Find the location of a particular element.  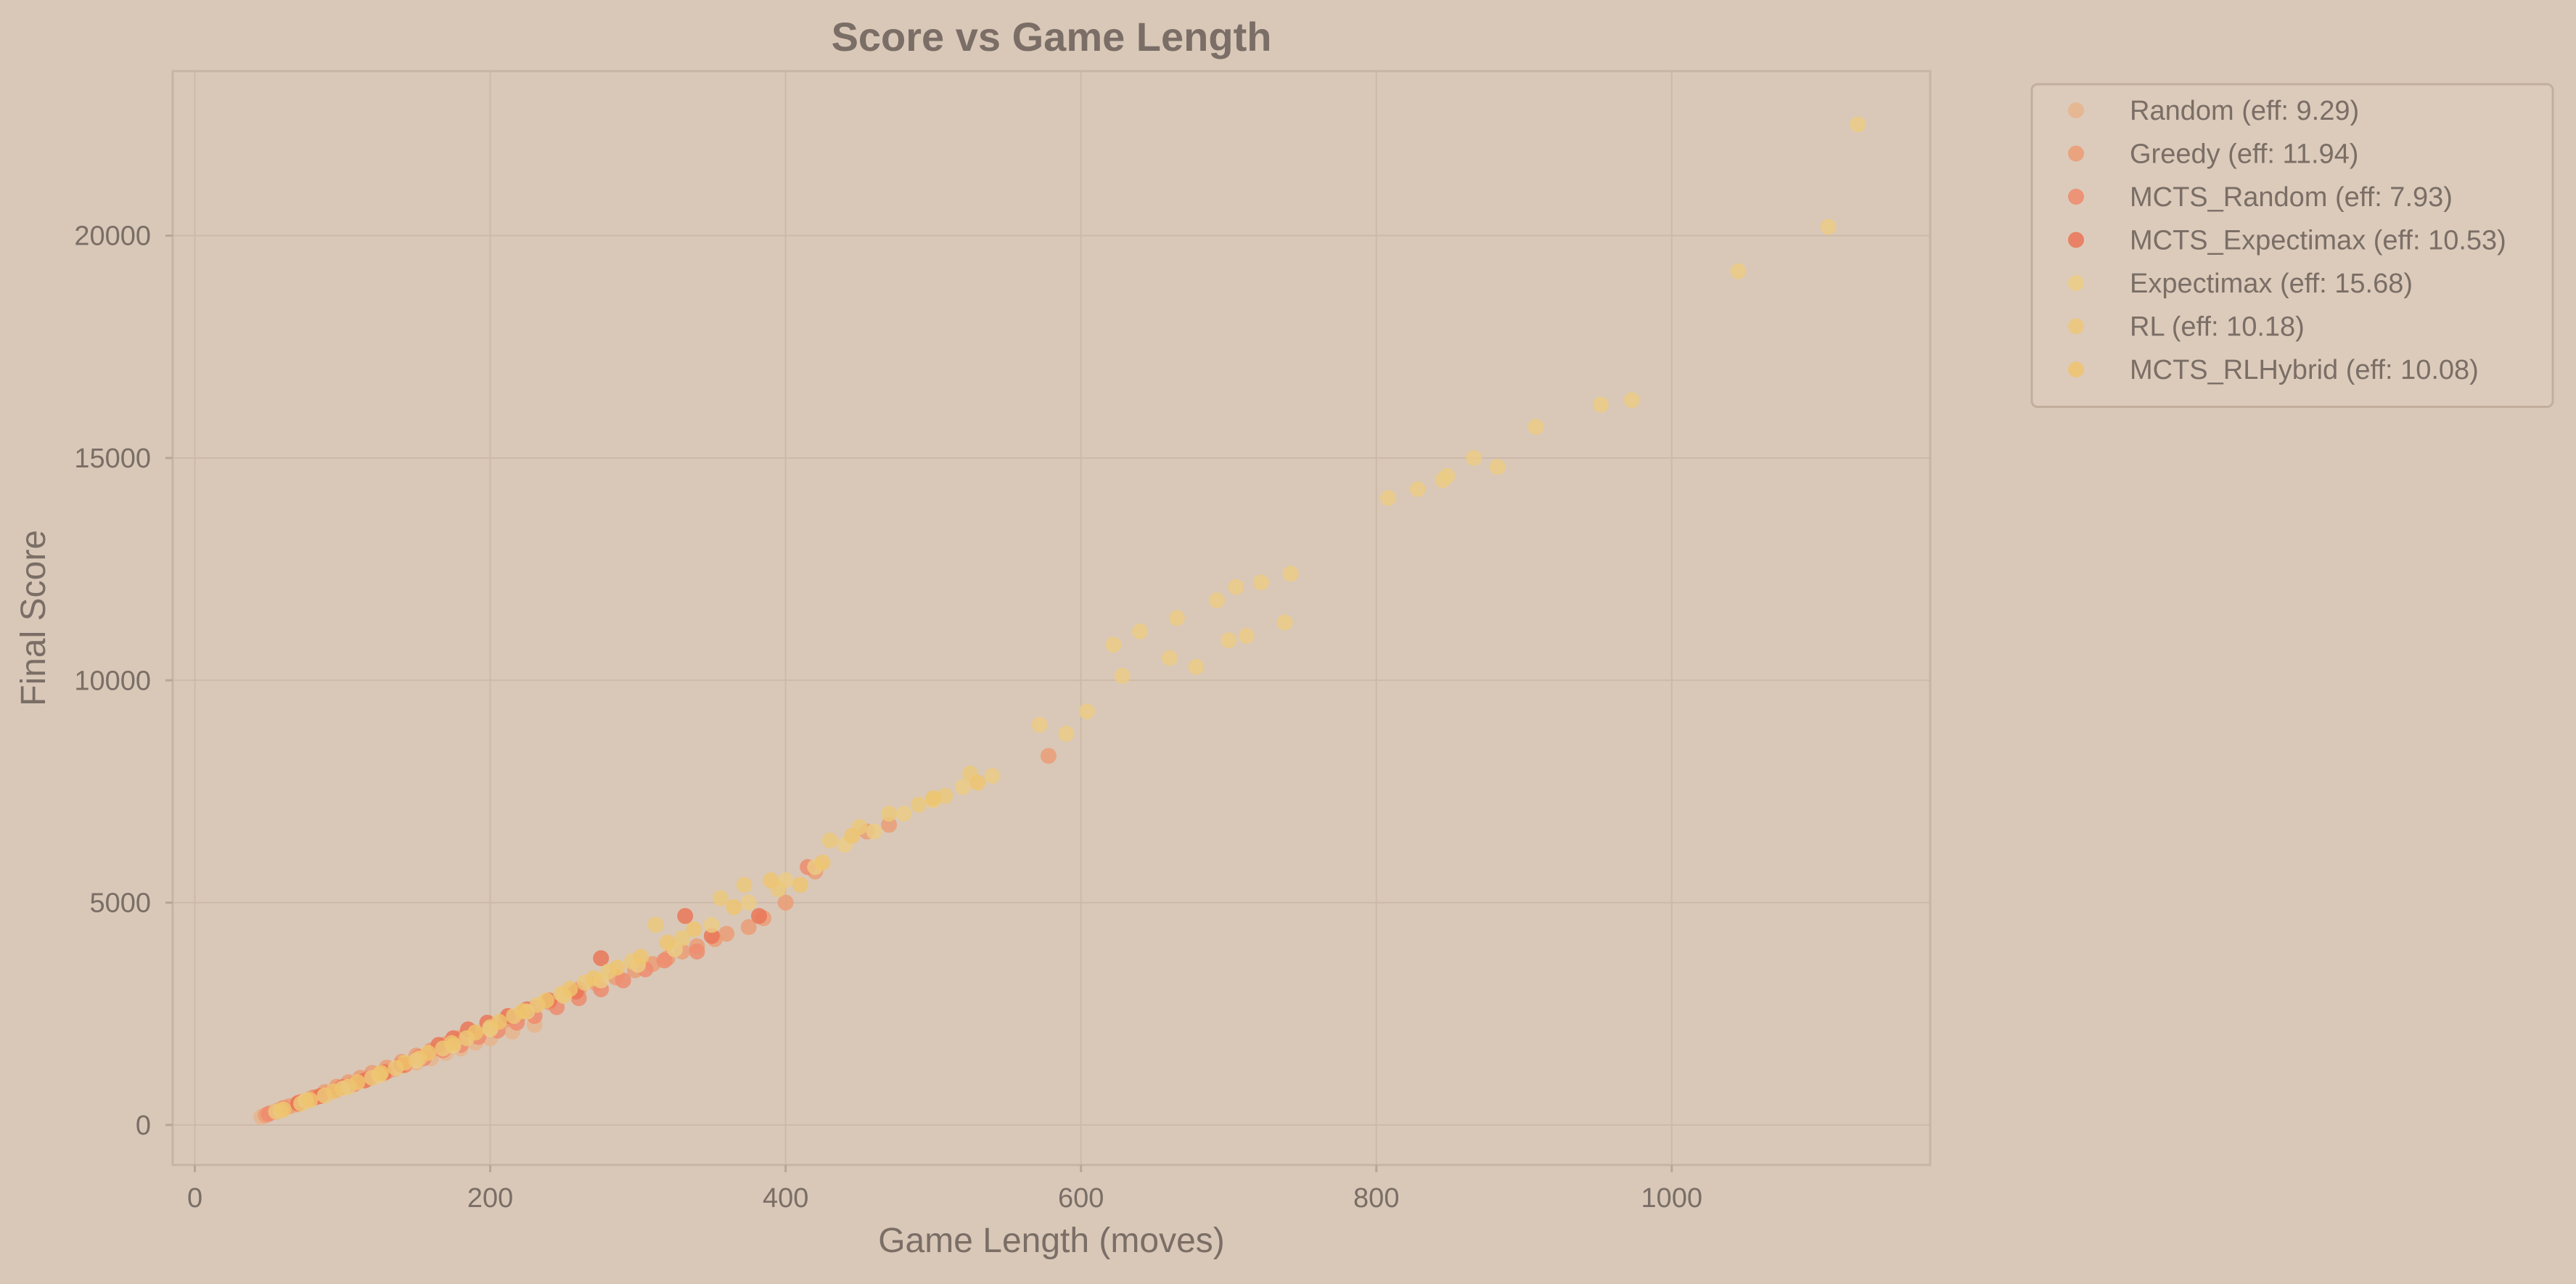

legend-label: Expectimax (eff: 15.68) is located at coordinates (2271, 284).